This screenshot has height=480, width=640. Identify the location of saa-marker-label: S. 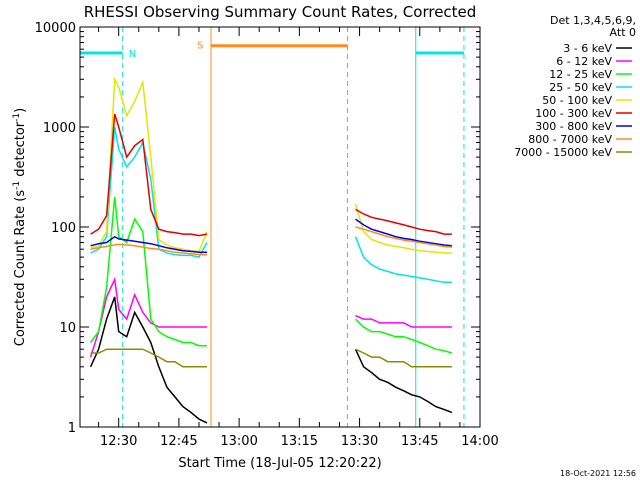
(200, 46).